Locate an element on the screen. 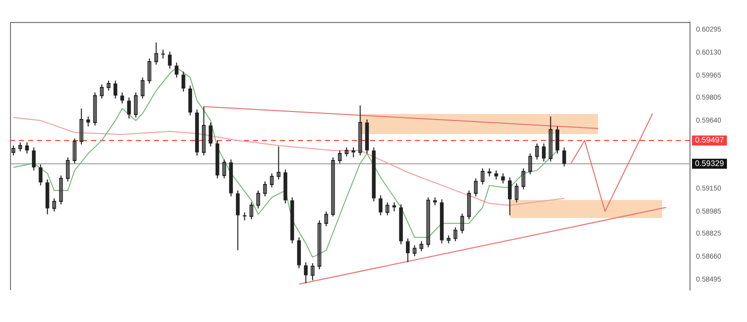 The image size is (747, 322). ref-line-label: 0.59497 is located at coordinates (709, 140).